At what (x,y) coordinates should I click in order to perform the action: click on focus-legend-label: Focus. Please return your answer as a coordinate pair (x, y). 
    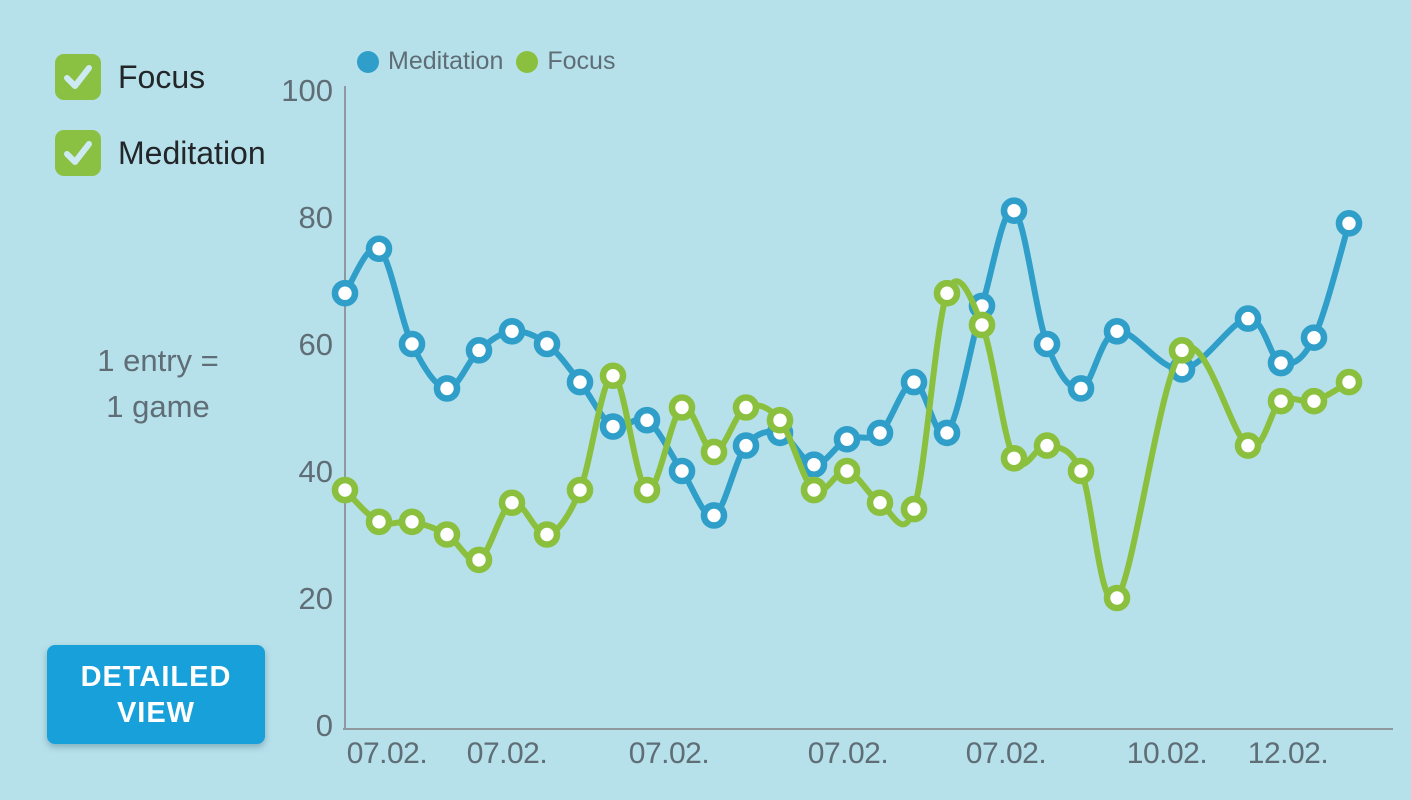
    Looking at the image, I should click on (581, 61).